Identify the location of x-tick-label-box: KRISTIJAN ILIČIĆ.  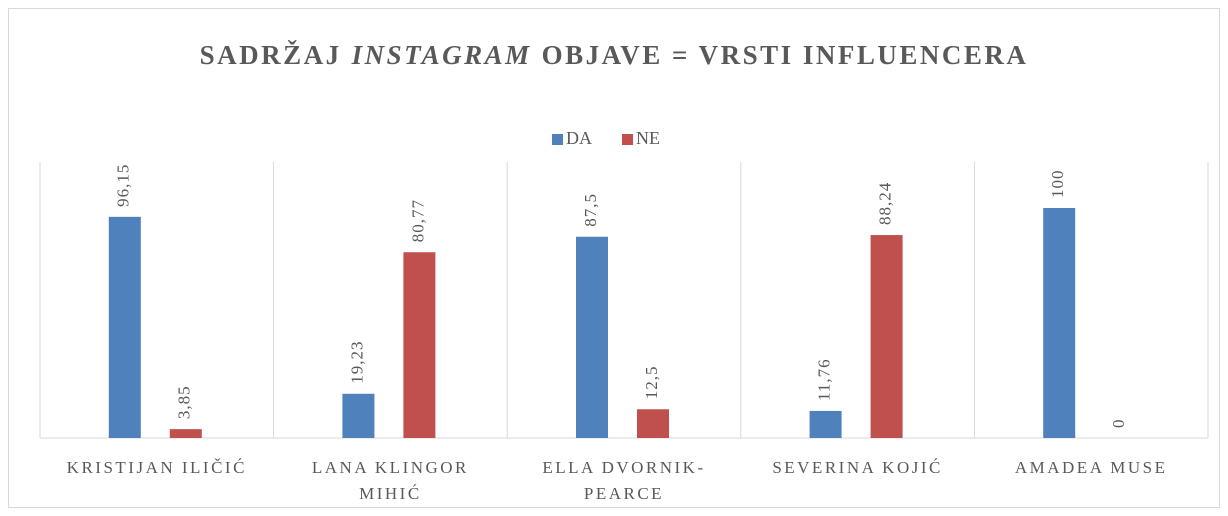
(156, 467).